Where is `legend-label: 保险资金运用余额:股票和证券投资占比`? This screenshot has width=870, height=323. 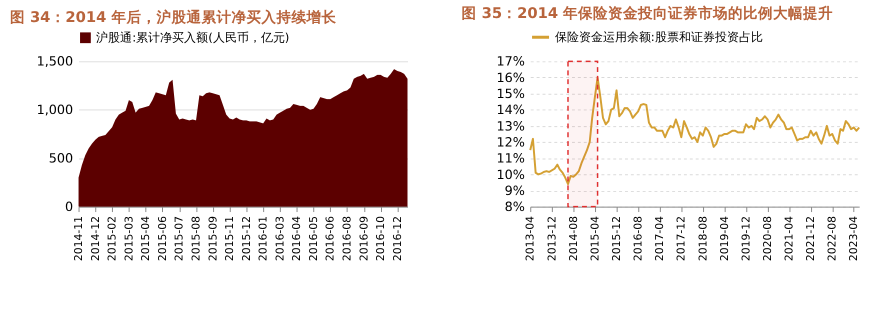 legend-label: 保险资金运用余额:股票和证券投资占比 is located at coordinates (658, 37).